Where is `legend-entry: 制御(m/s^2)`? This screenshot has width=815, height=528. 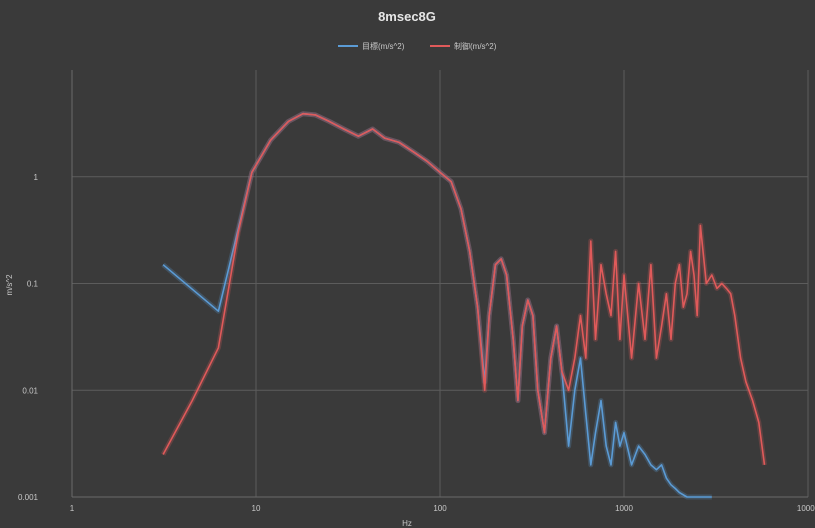 legend-entry: 制御(m/s^2) is located at coordinates (463, 46).